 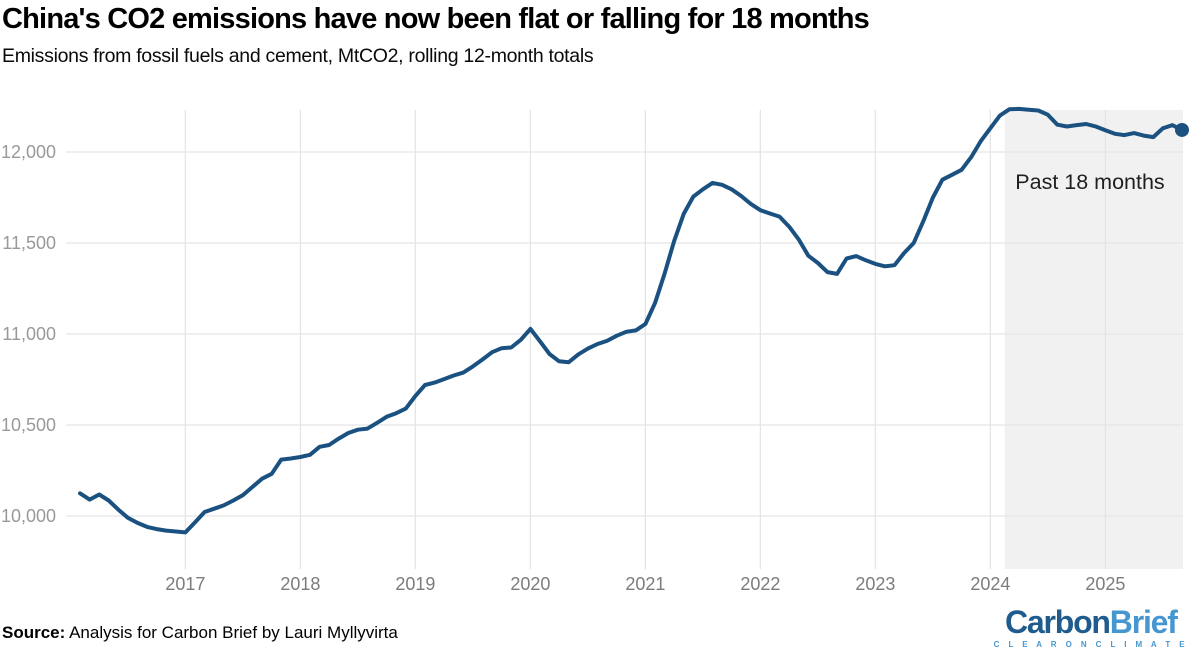 What do you see at coordinates (28, 516) in the screenshot?
I see `y-tick-label: 10,000` at bounding box center [28, 516].